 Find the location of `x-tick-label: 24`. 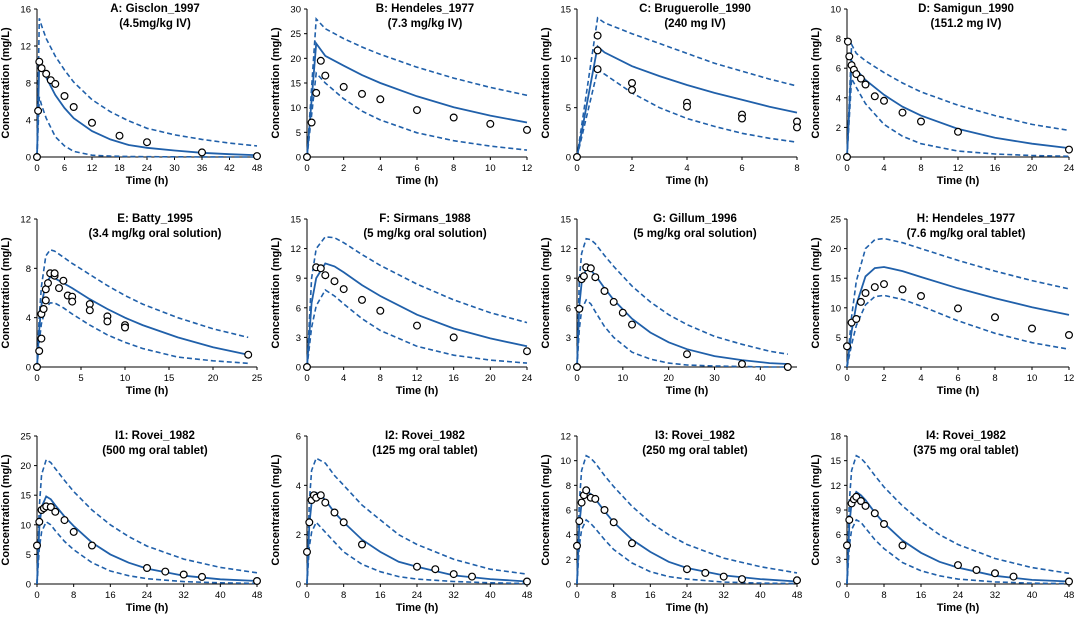

x-tick-label: 24 is located at coordinates (147, 595).